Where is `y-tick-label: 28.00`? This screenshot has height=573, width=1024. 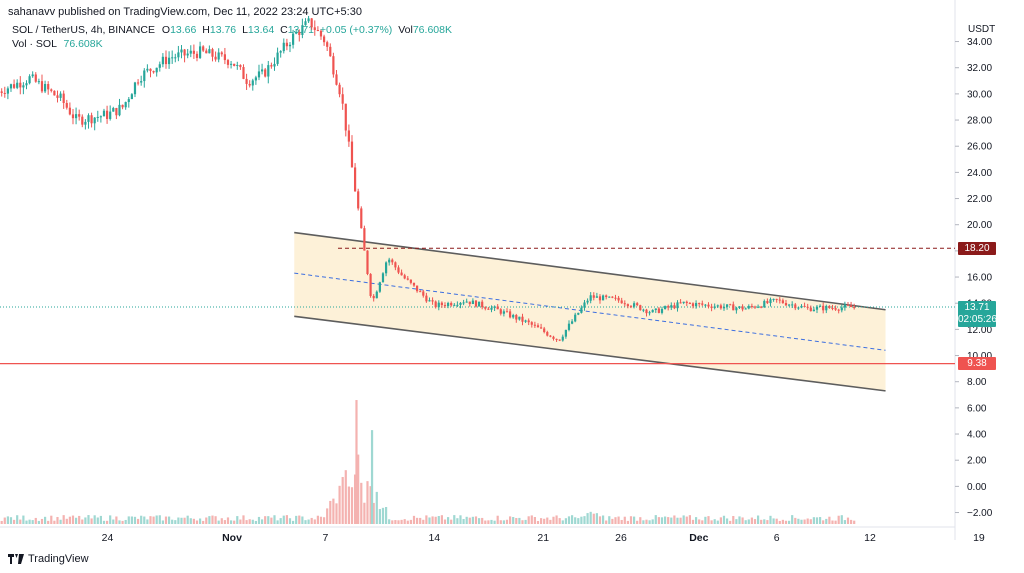
y-tick-label: 28.00 is located at coordinates (979, 121).